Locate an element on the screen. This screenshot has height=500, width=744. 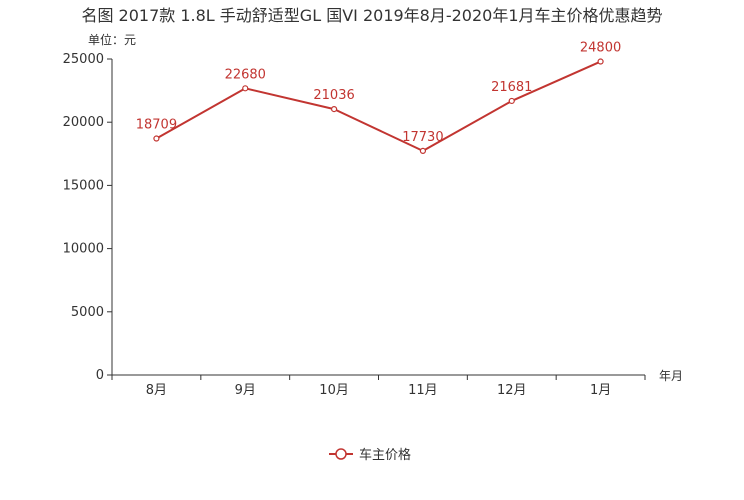
y-tick-label: 5000 is located at coordinates (87, 312).